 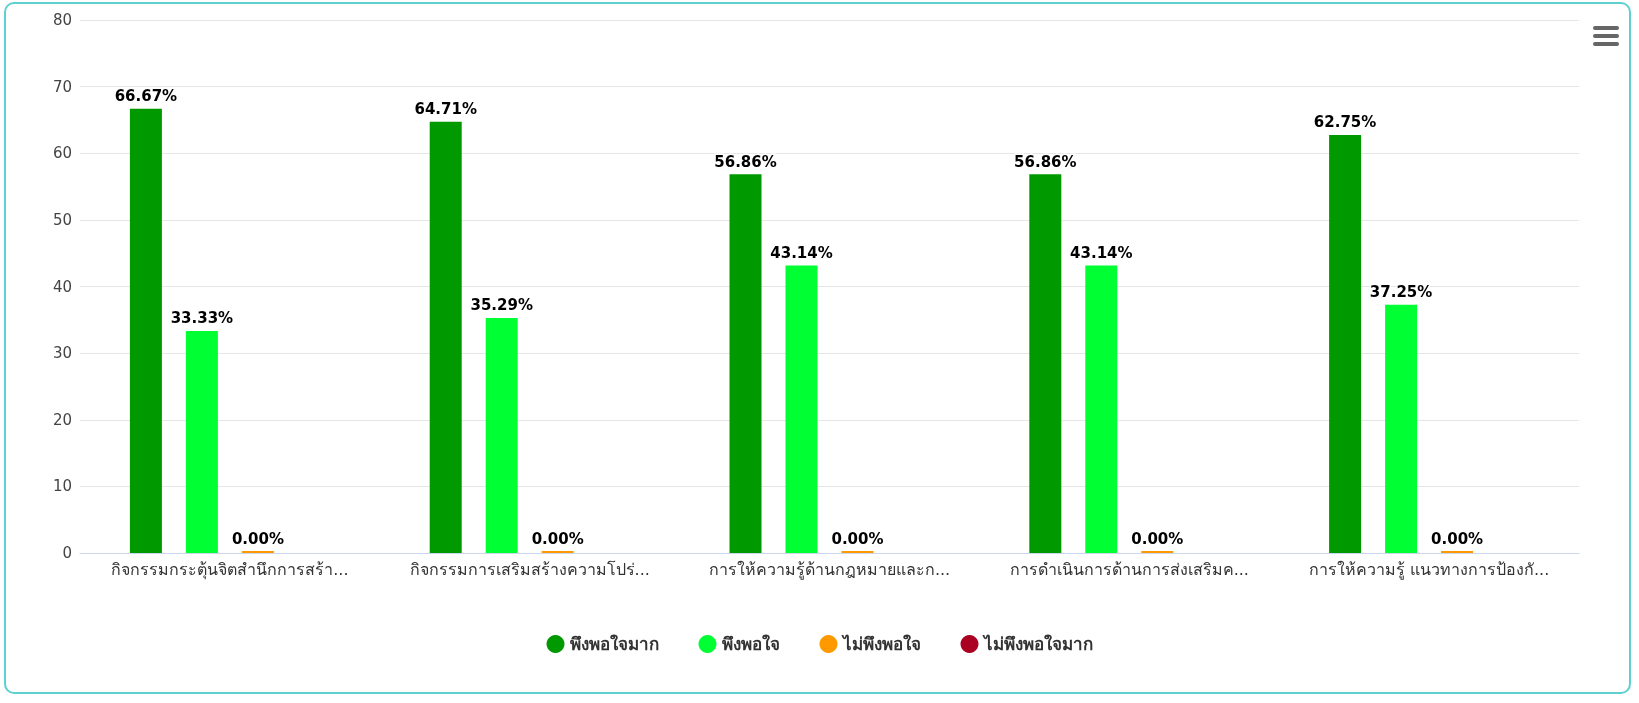 What do you see at coordinates (62, 353) in the screenshot?
I see `y-tick-label: 30` at bounding box center [62, 353].